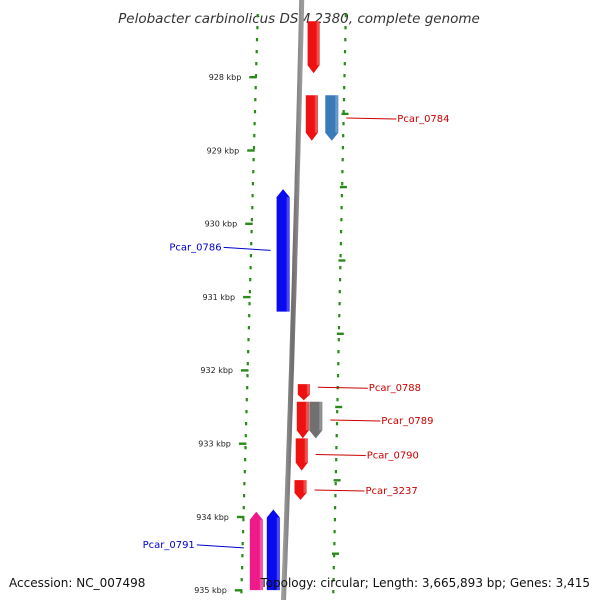 This screenshot has width=600, height=600. Describe the element at coordinates (311, 118) in the screenshot. I see `gene-0784a-arrow` at that location.